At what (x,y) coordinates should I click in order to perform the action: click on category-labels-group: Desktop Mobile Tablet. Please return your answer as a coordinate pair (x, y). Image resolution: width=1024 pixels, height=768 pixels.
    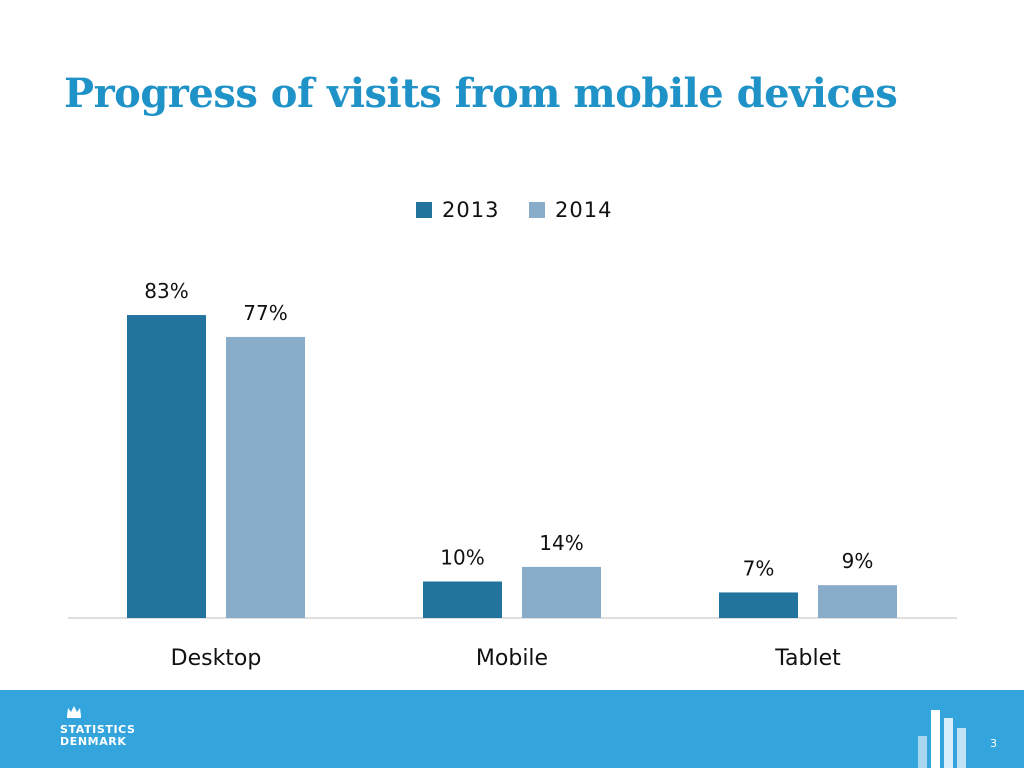
    Looking at the image, I should click on (506, 658).